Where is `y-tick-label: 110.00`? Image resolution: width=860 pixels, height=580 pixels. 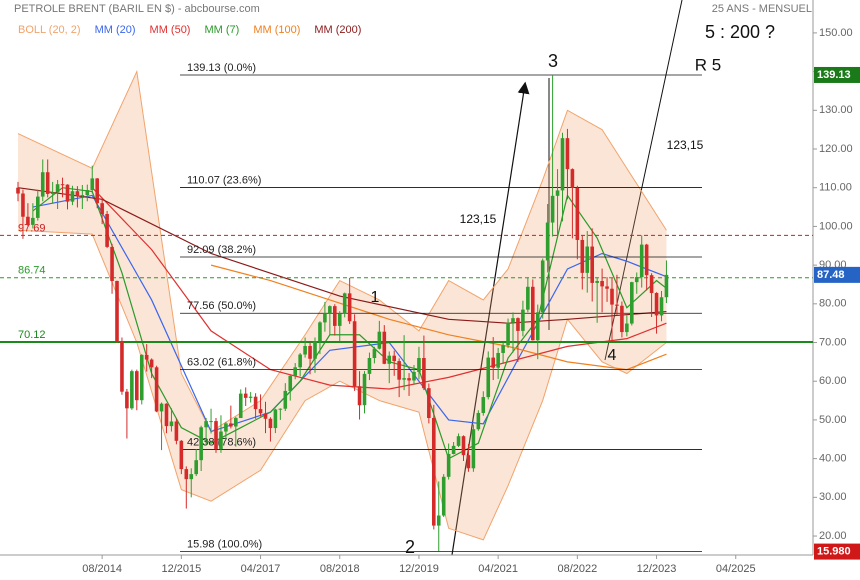 y-tick-label: 110.00 is located at coordinates (835, 188).